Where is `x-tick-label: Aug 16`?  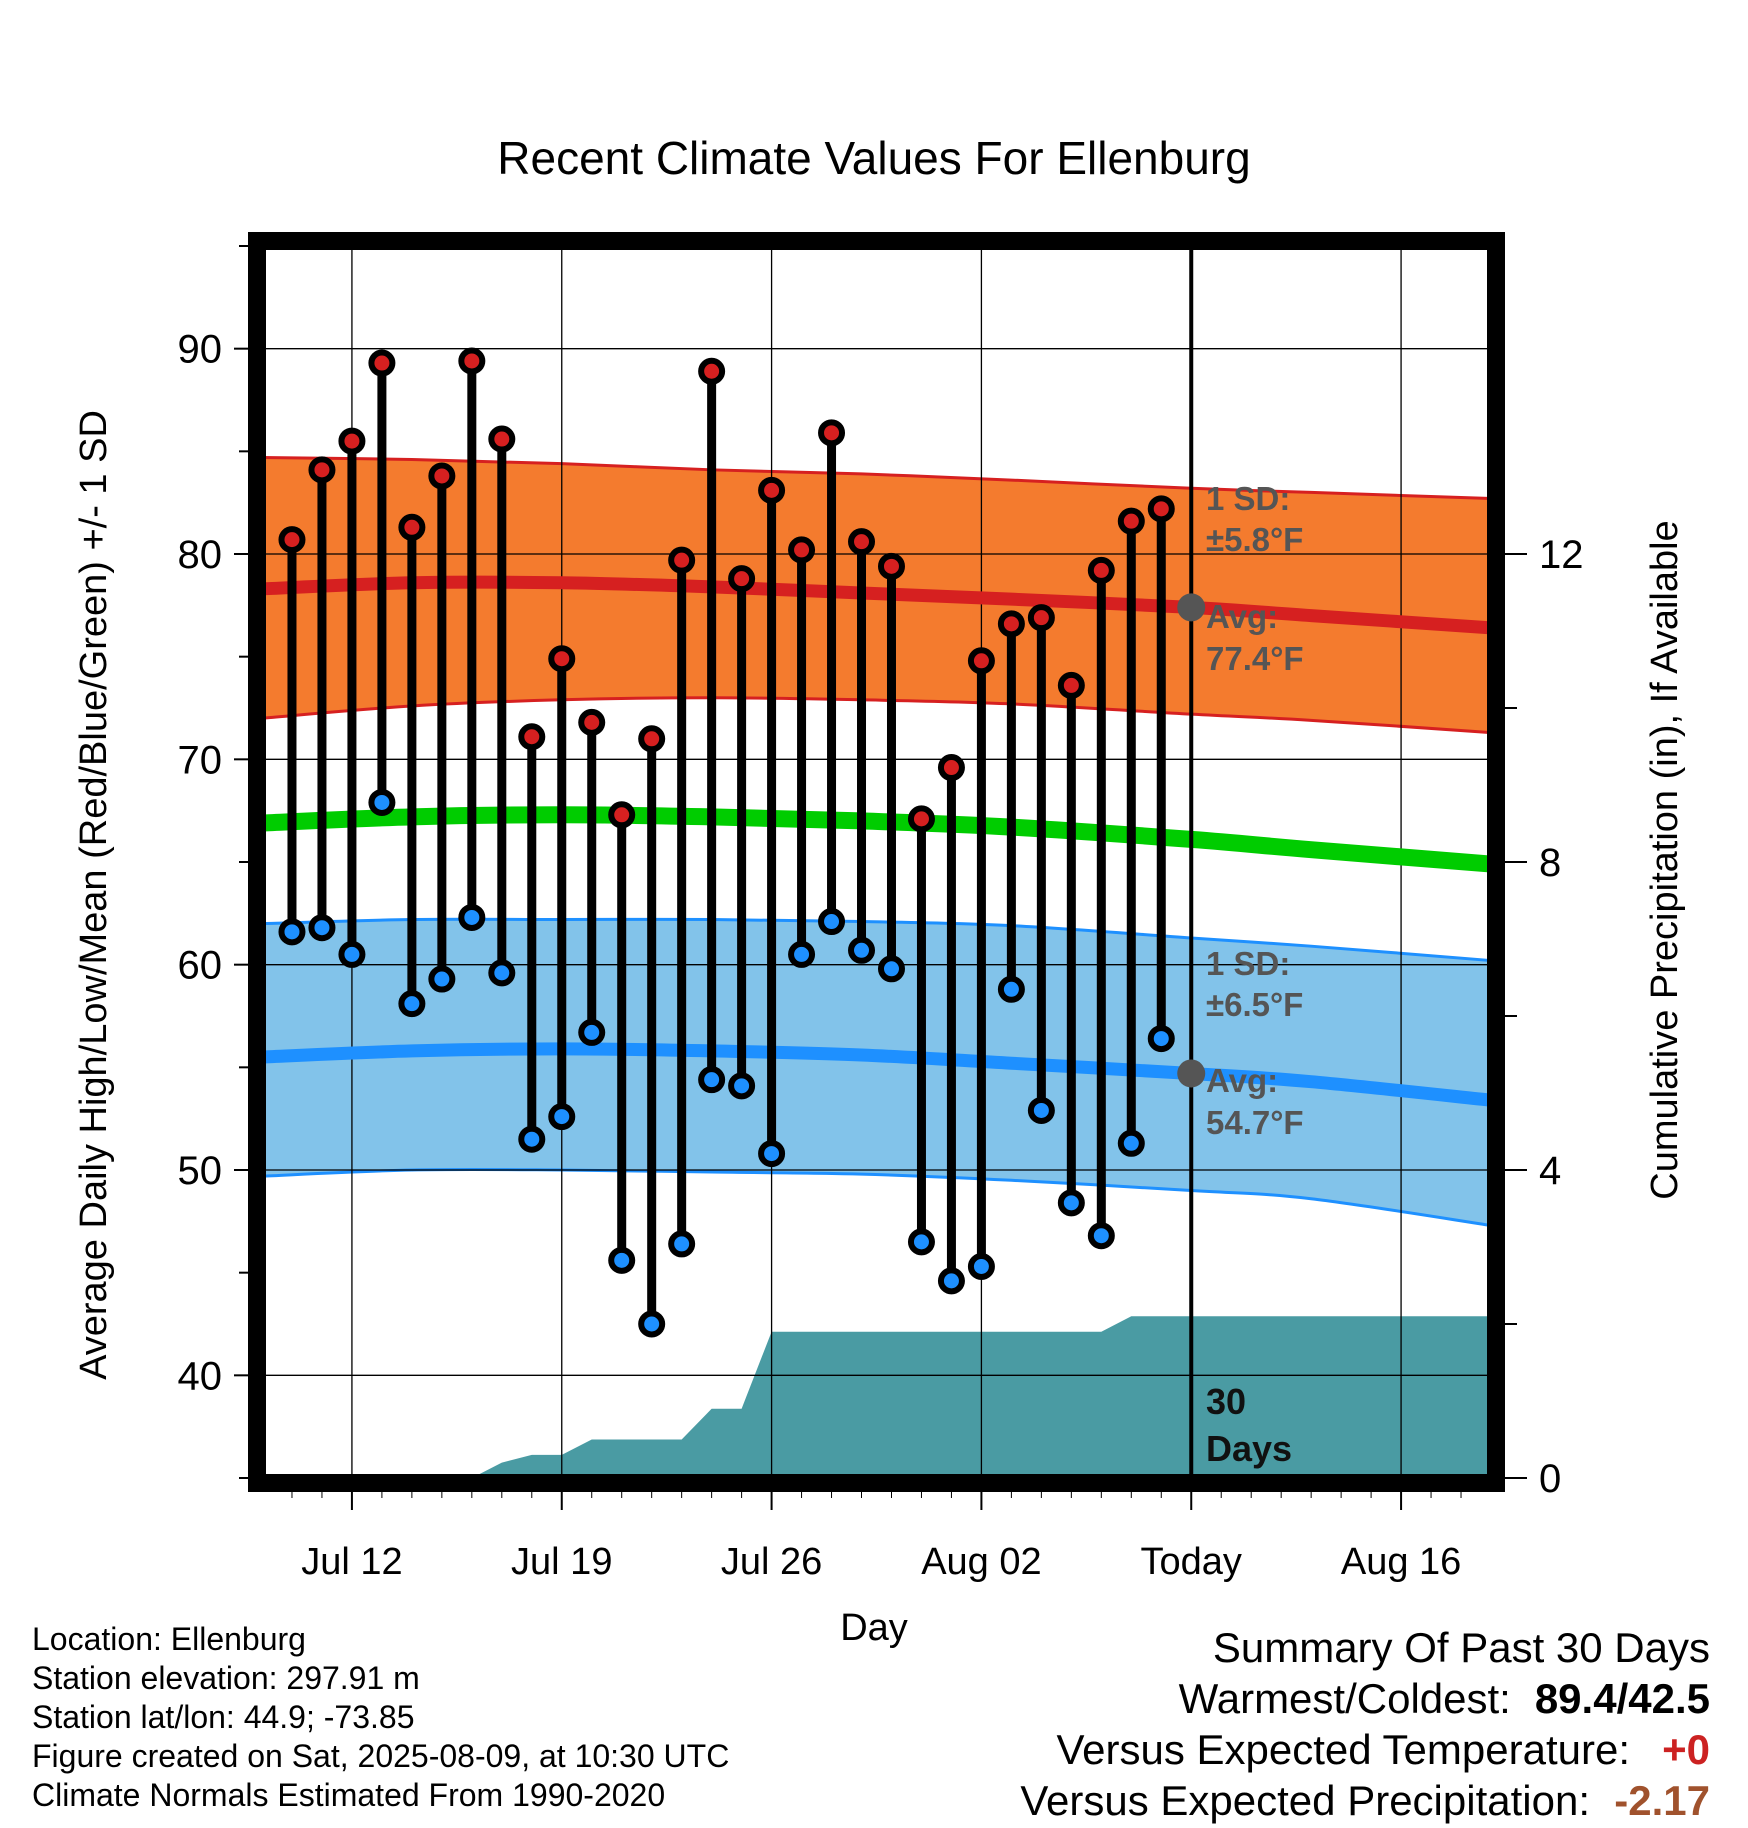 x-tick-label: Aug 16 is located at coordinates (1401, 1562).